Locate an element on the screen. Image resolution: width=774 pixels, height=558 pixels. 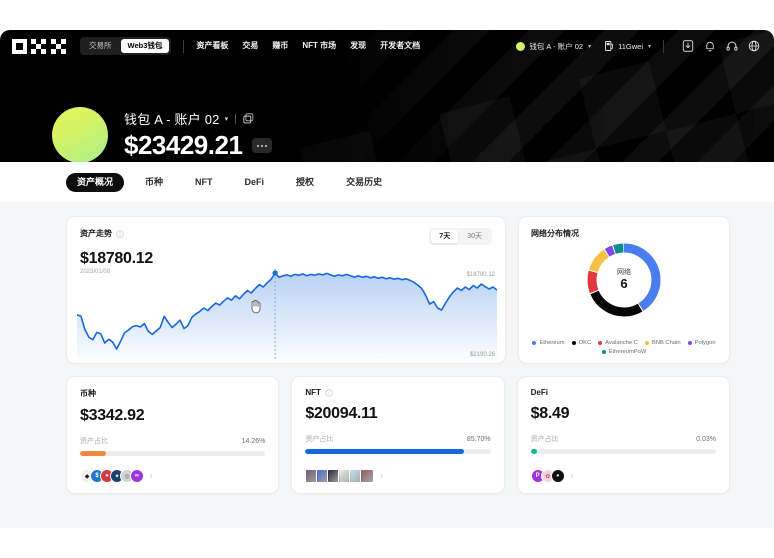
nft-stat-card: NFT $20094.11 资产占比 85.70% is located at coordinates (398, 435).